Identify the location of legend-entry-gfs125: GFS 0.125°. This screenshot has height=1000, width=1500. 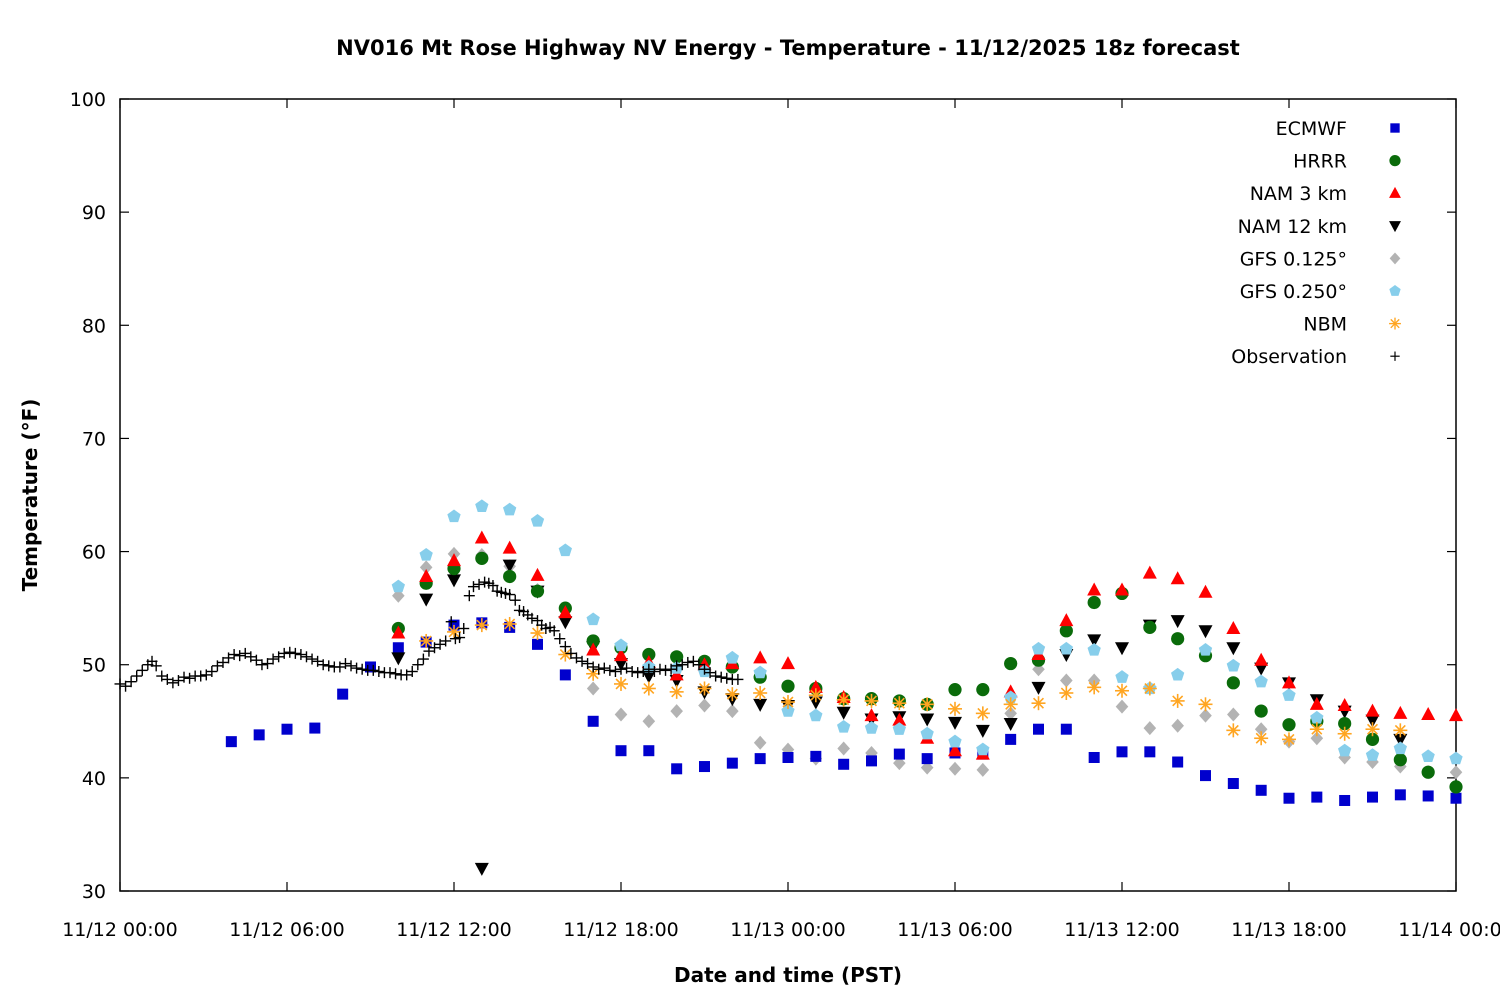
(1320, 259).